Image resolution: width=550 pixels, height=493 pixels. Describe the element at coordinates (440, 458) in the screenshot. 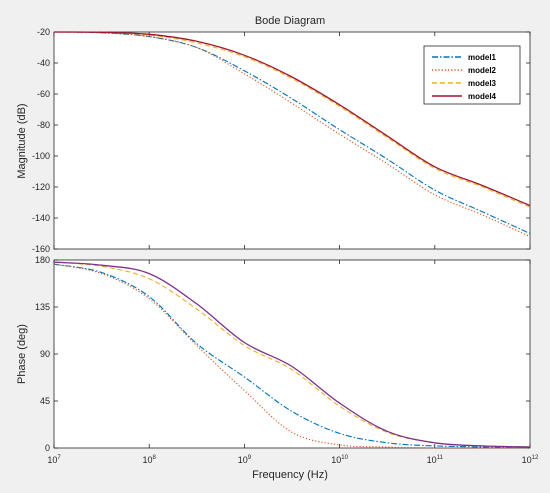

I see `xtick-exponent: 11` at that location.